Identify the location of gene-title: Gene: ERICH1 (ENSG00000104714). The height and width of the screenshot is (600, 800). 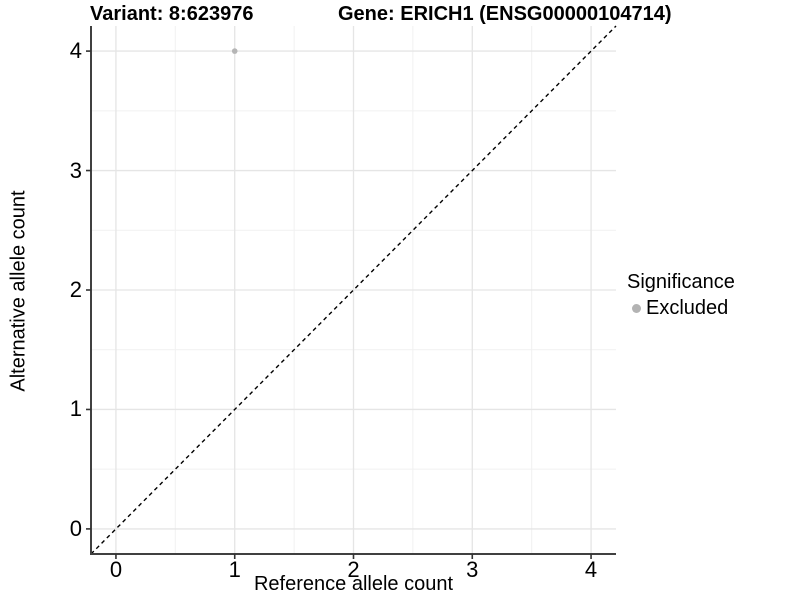
(505, 14).